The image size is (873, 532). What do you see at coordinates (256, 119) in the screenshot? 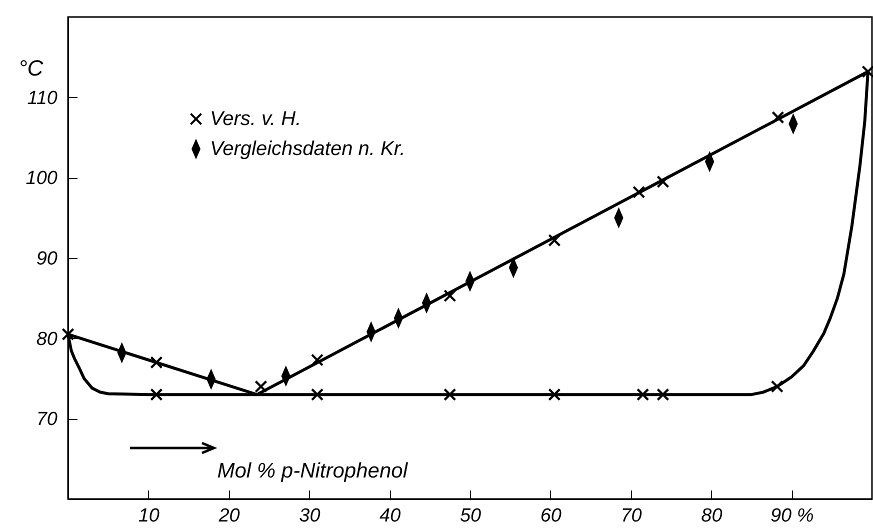
I see `legend-label: Vers. v. H.` at bounding box center [256, 119].